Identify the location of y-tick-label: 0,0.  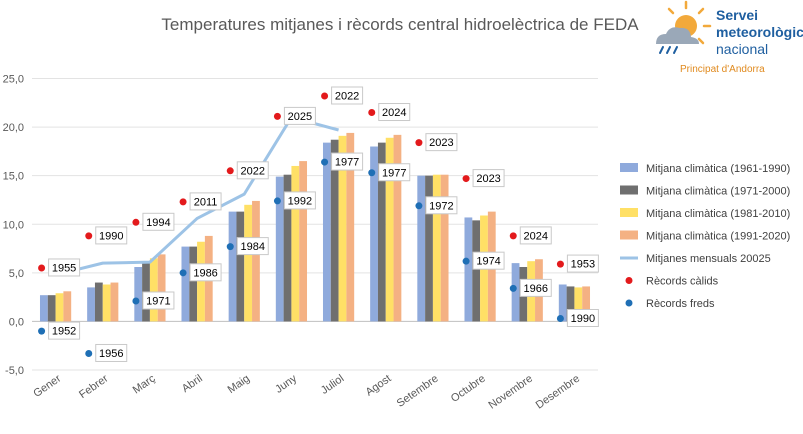
(16, 322).